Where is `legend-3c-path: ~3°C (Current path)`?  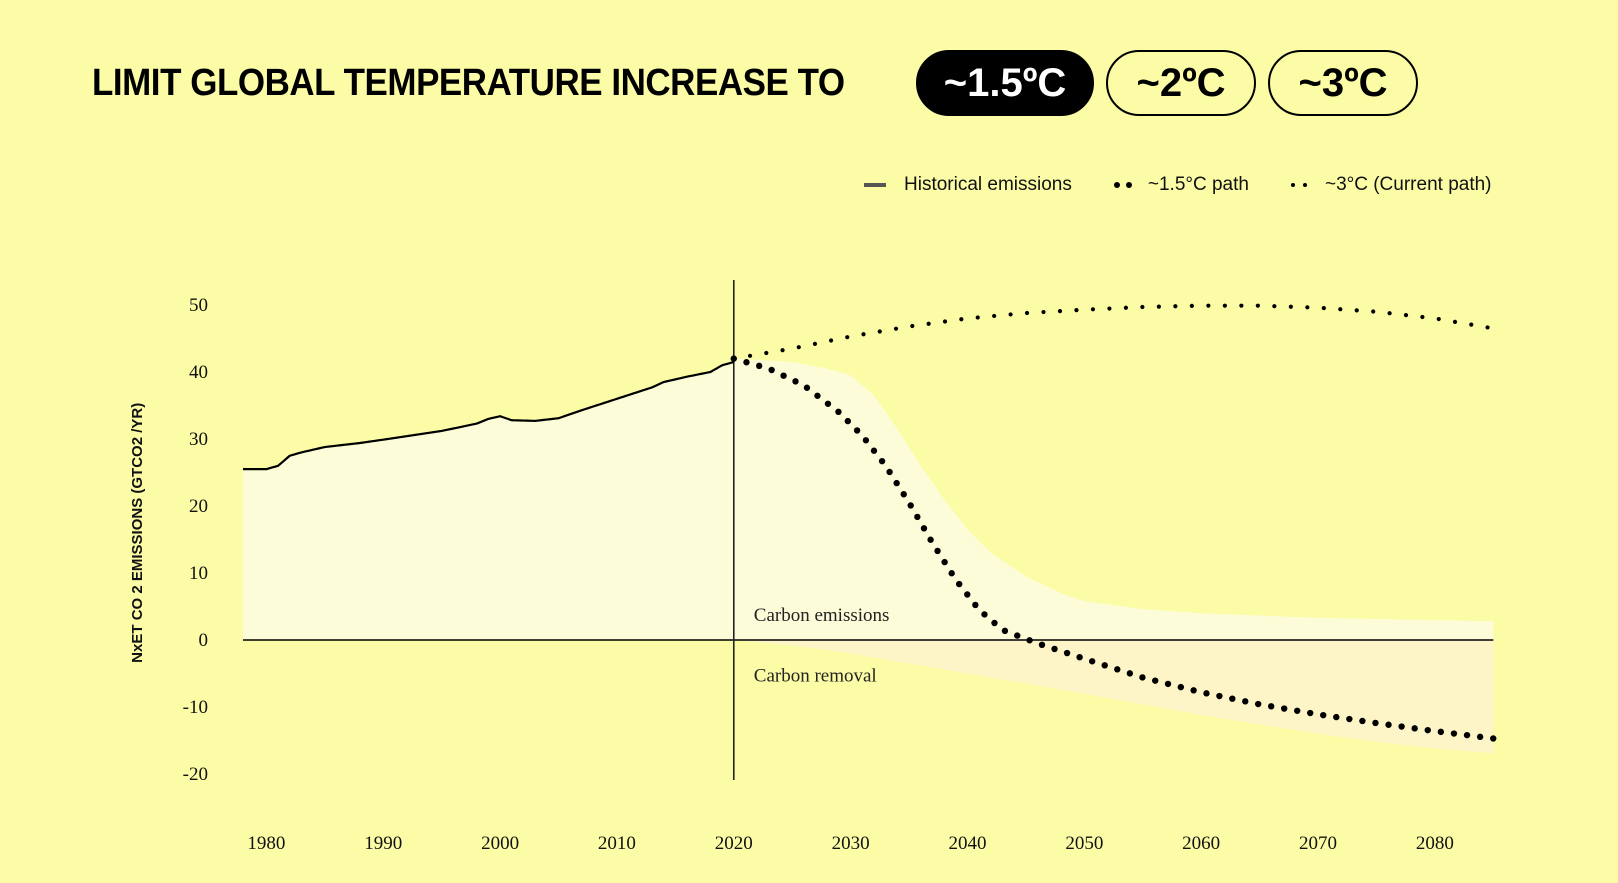
legend-3c-path: ~3°C (Current path) is located at coordinates (1391, 185).